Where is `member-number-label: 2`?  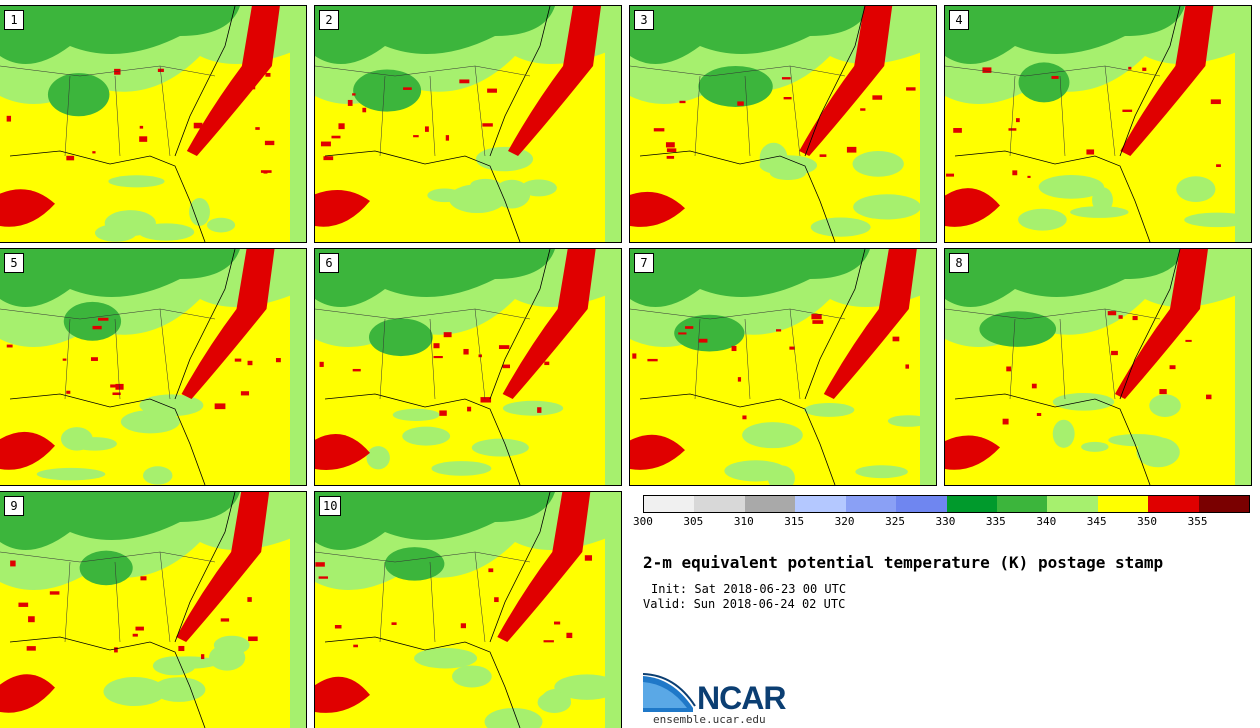 member-number-label: 2 is located at coordinates (329, 20).